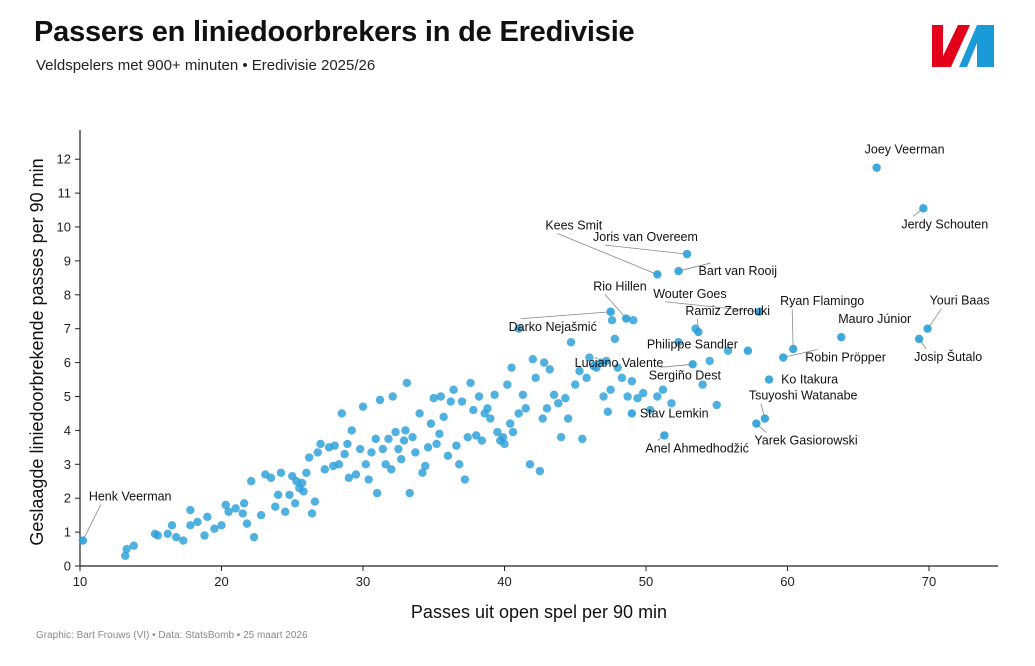 This screenshot has height=666, width=1035. What do you see at coordinates (809, 380) in the screenshot?
I see `point-label: Ko Itakura` at bounding box center [809, 380].